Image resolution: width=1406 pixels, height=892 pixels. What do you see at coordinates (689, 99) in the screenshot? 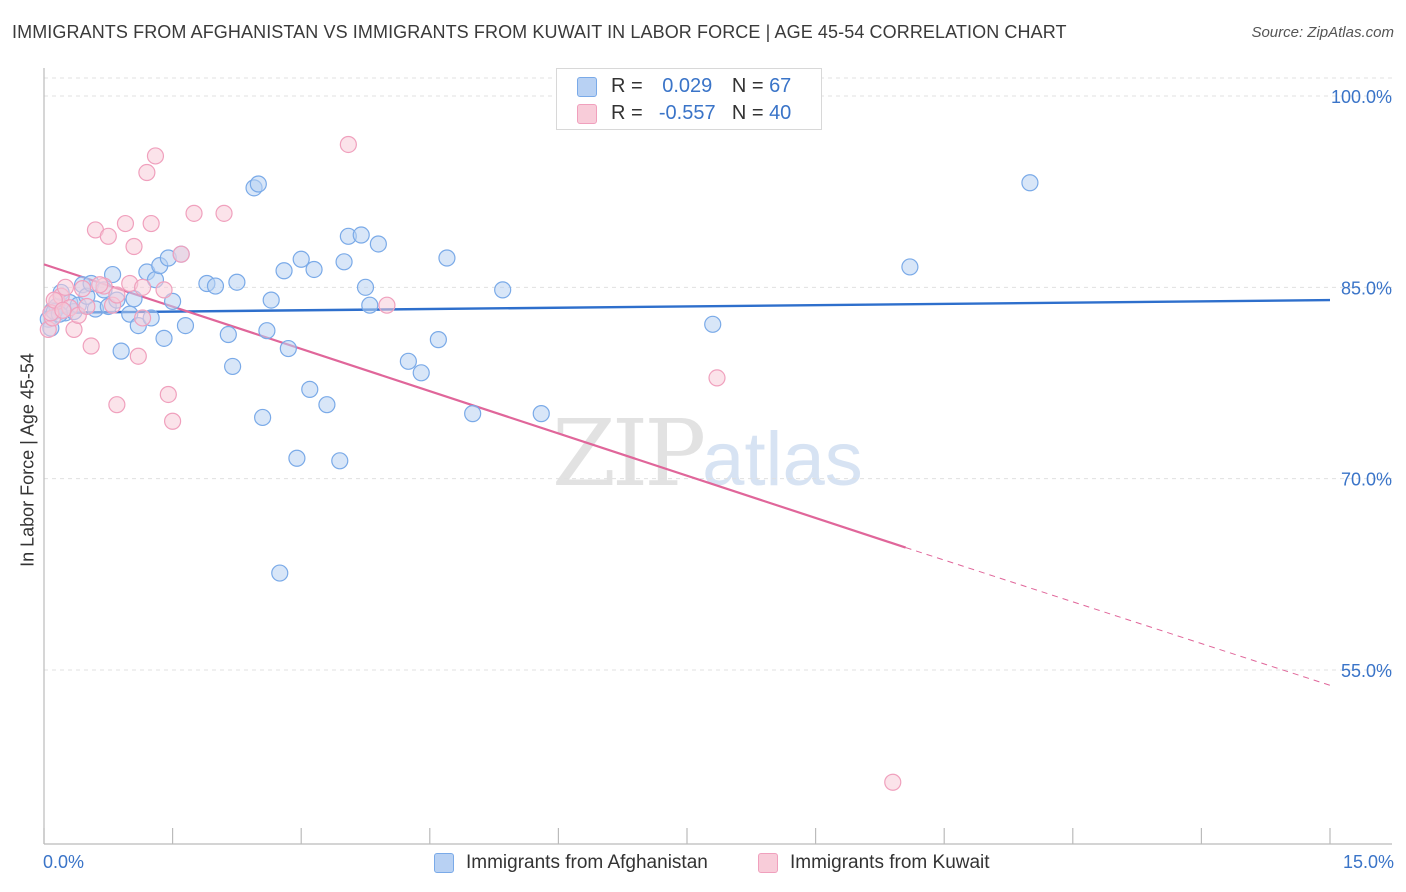
I see `correlation-legend: R = 0.029 N = 67 R = -0.557 N = 40` at bounding box center [689, 99].